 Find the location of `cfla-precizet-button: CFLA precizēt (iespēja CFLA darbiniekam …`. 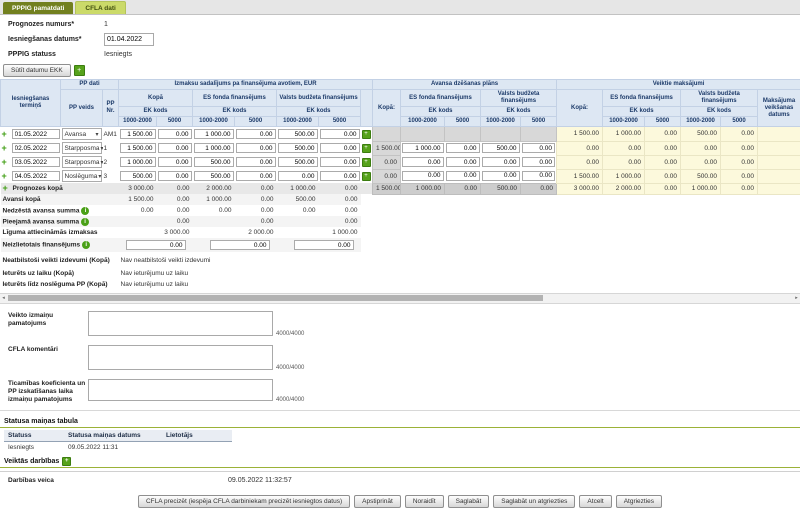

cfla-precizet-button: CFLA precizēt (iespēja CFLA darbiniekam … is located at coordinates (244, 501).